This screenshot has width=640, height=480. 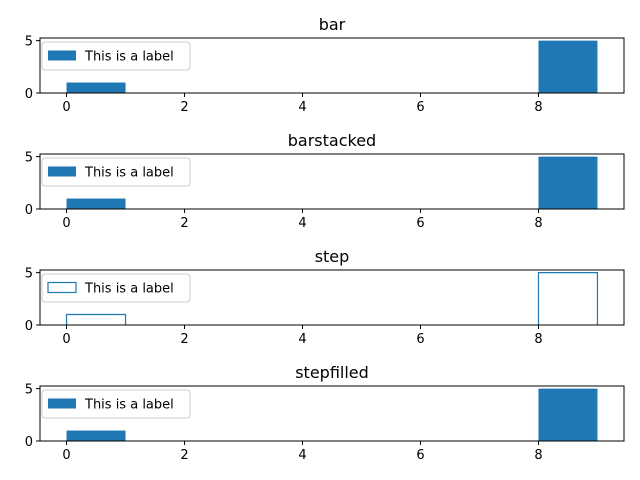 What do you see at coordinates (332, 24) in the screenshot?
I see `subplot-title: bar` at bounding box center [332, 24].